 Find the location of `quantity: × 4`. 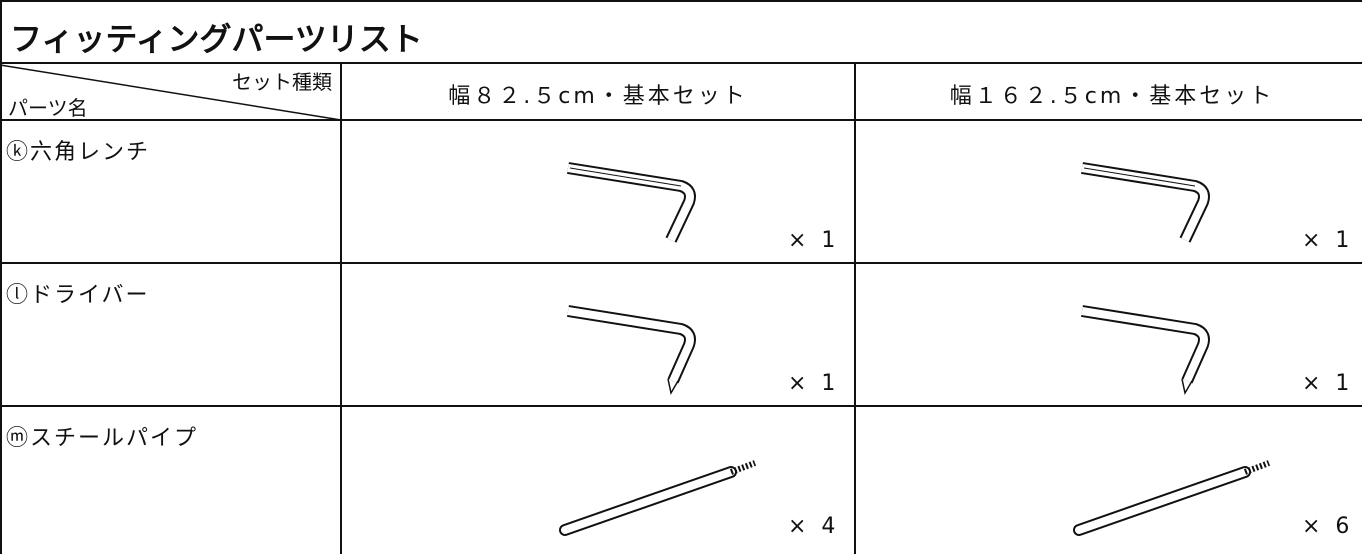

quantity: × 4 is located at coordinates (814, 526).